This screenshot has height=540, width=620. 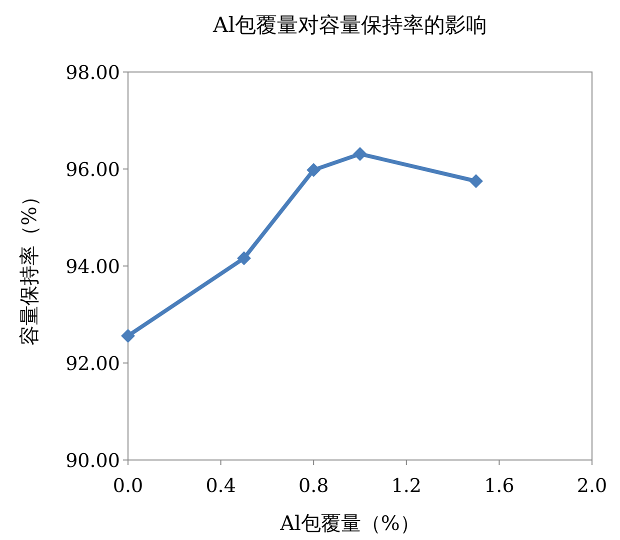 What do you see at coordinates (349, 523) in the screenshot?
I see `x-axis-title: Al包覆量（%）` at bounding box center [349, 523].